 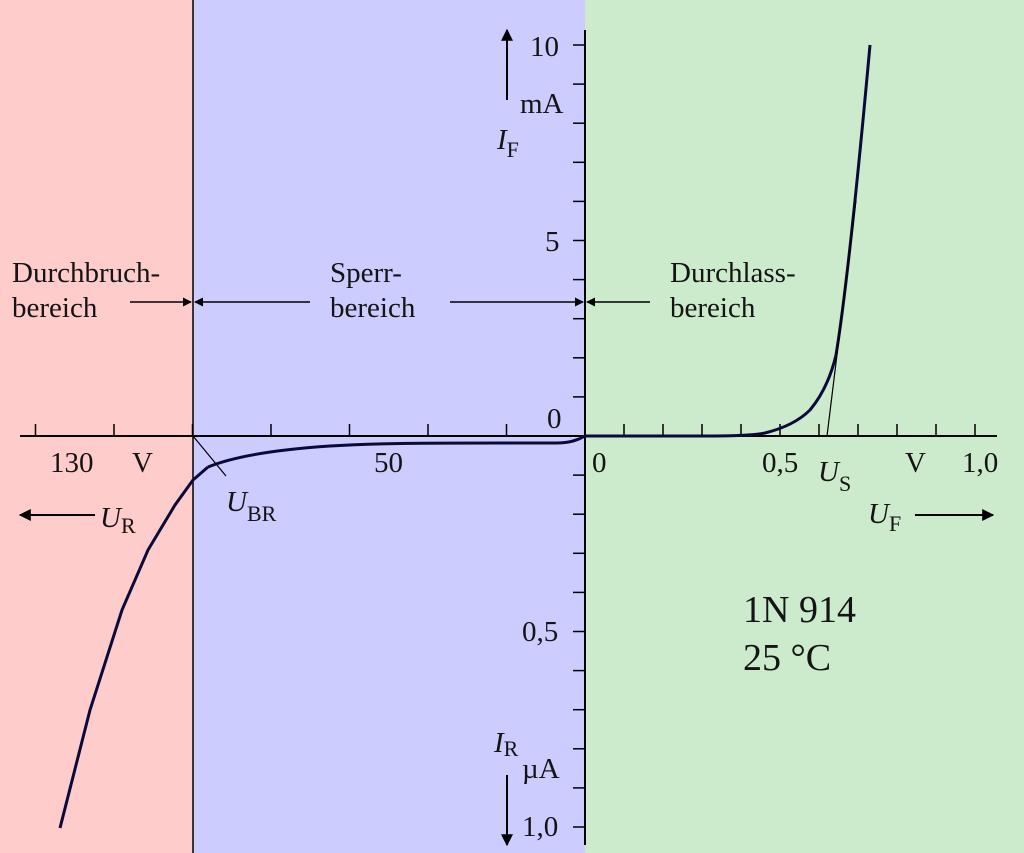 I want to click on breakdown-pointer-line, so click(x=209, y=456).